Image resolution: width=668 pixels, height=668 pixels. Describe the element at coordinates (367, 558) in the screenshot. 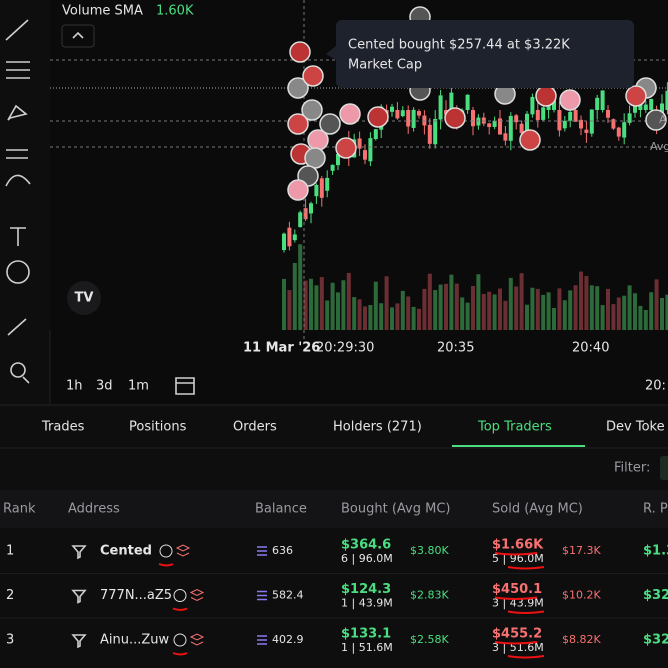

I see `bought-detail: 6 | 96.0M` at that location.